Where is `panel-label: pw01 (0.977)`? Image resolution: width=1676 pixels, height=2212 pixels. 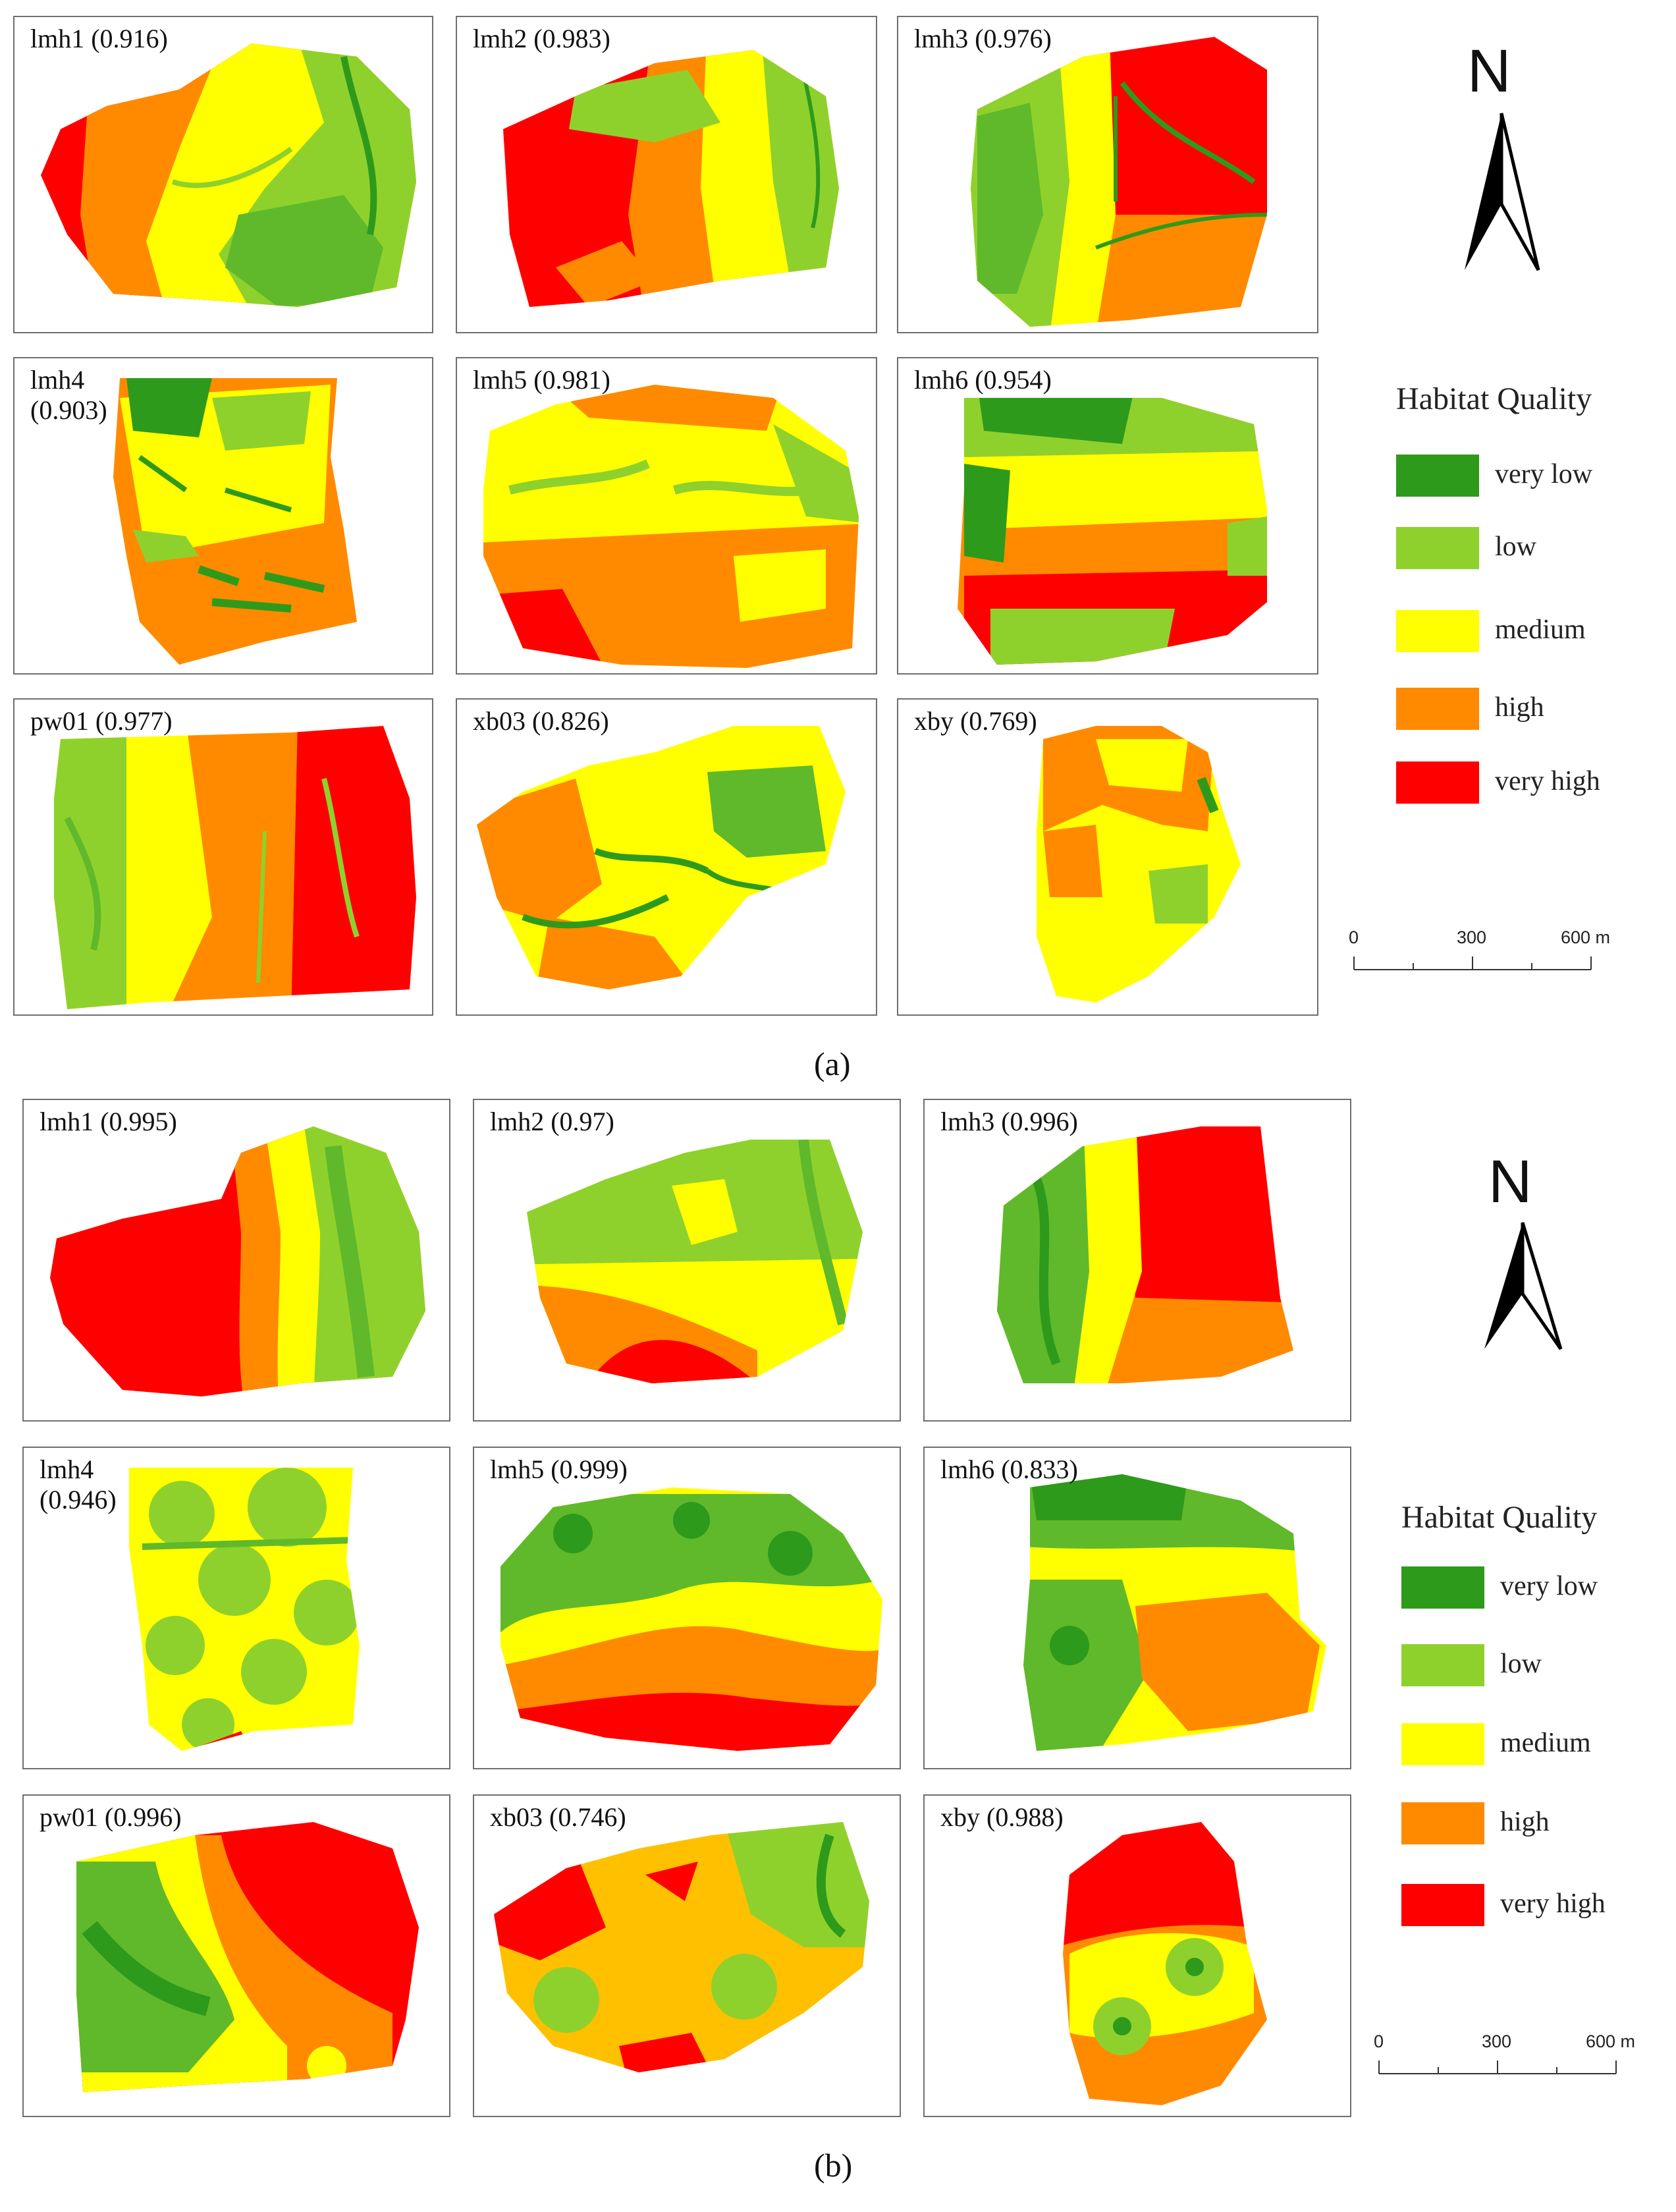 panel-label: pw01 (0.977) is located at coordinates (101, 721).